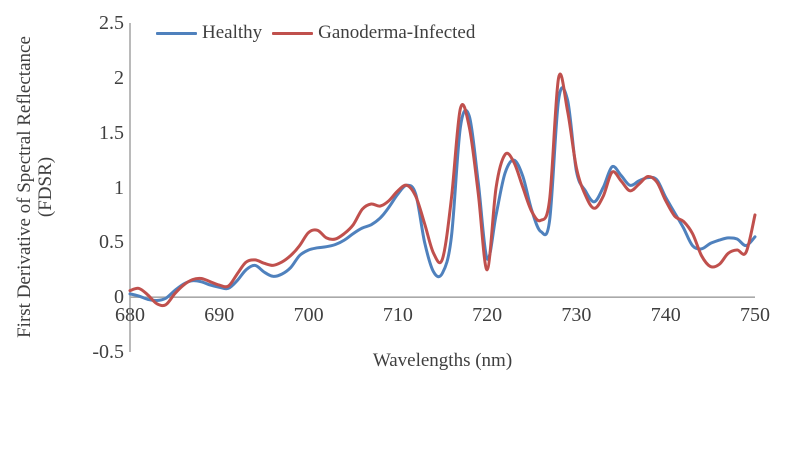 The image size is (792, 456). What do you see at coordinates (119, 77) in the screenshot?
I see `y-tick-label-2: 2` at bounding box center [119, 77].